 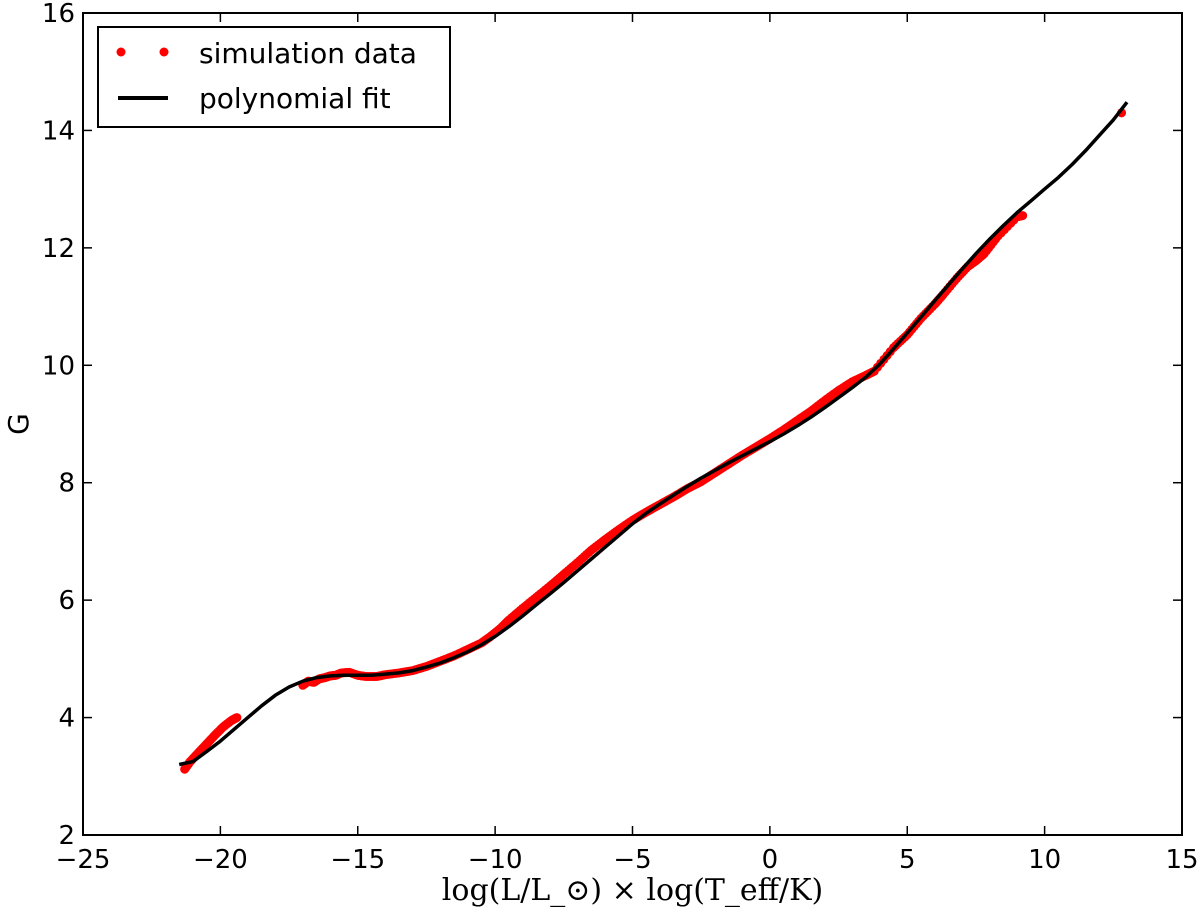 I want to click on x-tick-label: −25, so click(x=83, y=860).